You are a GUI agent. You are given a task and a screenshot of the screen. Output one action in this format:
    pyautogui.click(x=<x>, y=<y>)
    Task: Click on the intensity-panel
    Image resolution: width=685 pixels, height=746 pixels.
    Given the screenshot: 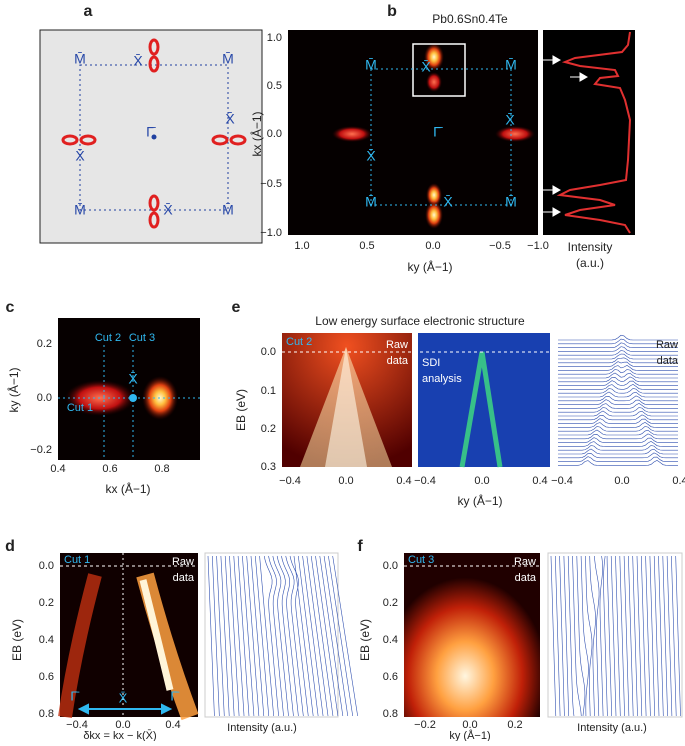 What is the action you would take?
    pyautogui.click(x=589, y=132)
    